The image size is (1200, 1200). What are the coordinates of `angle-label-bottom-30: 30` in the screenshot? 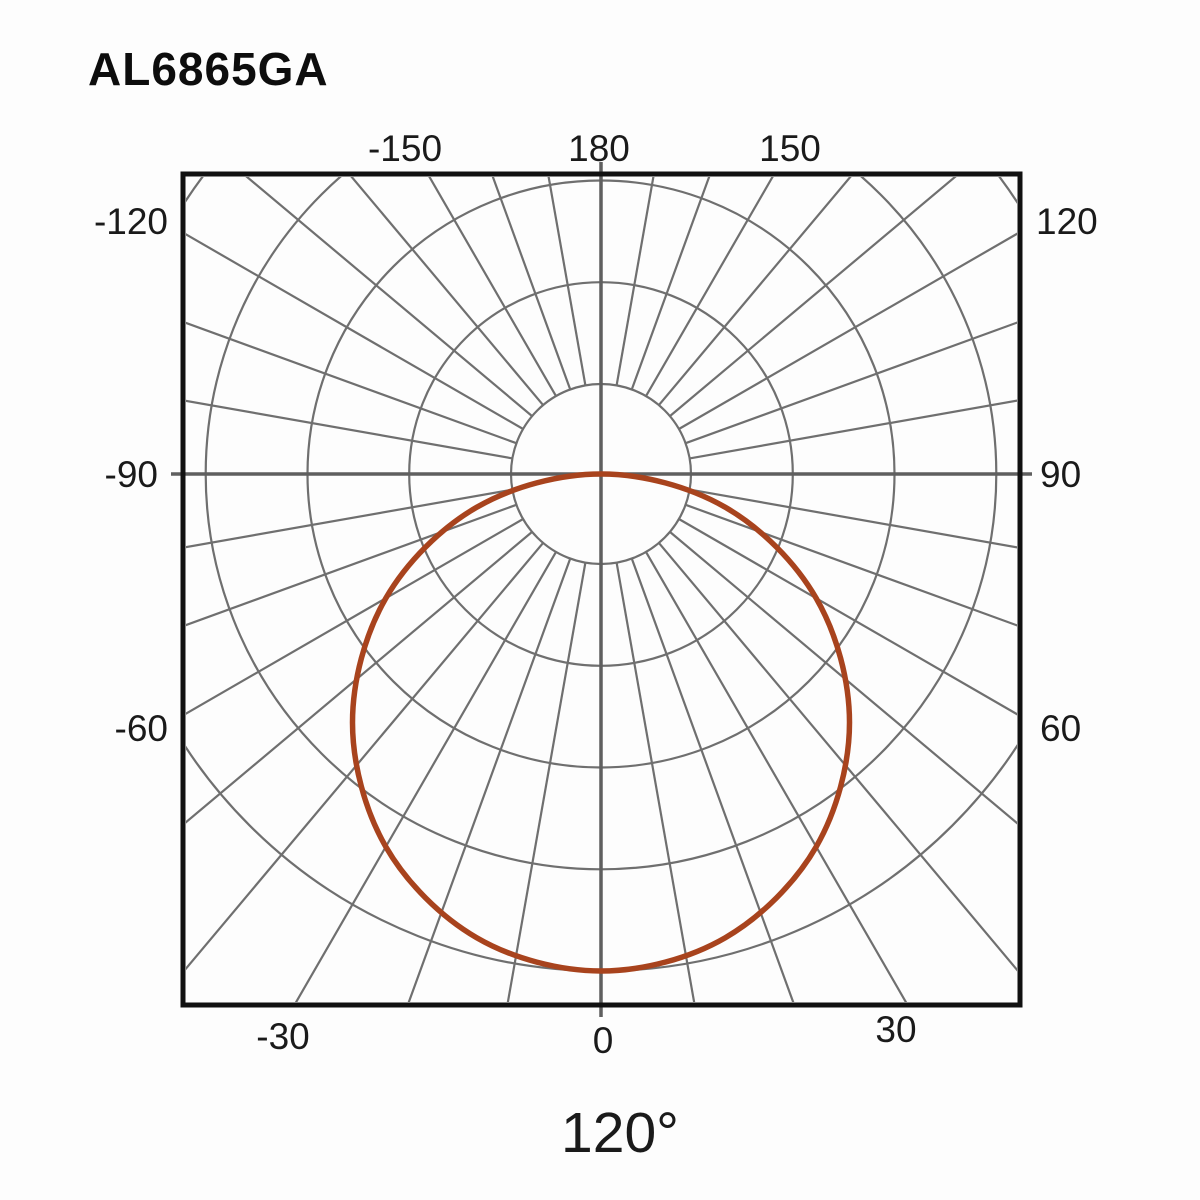 It's located at (895, 1029).